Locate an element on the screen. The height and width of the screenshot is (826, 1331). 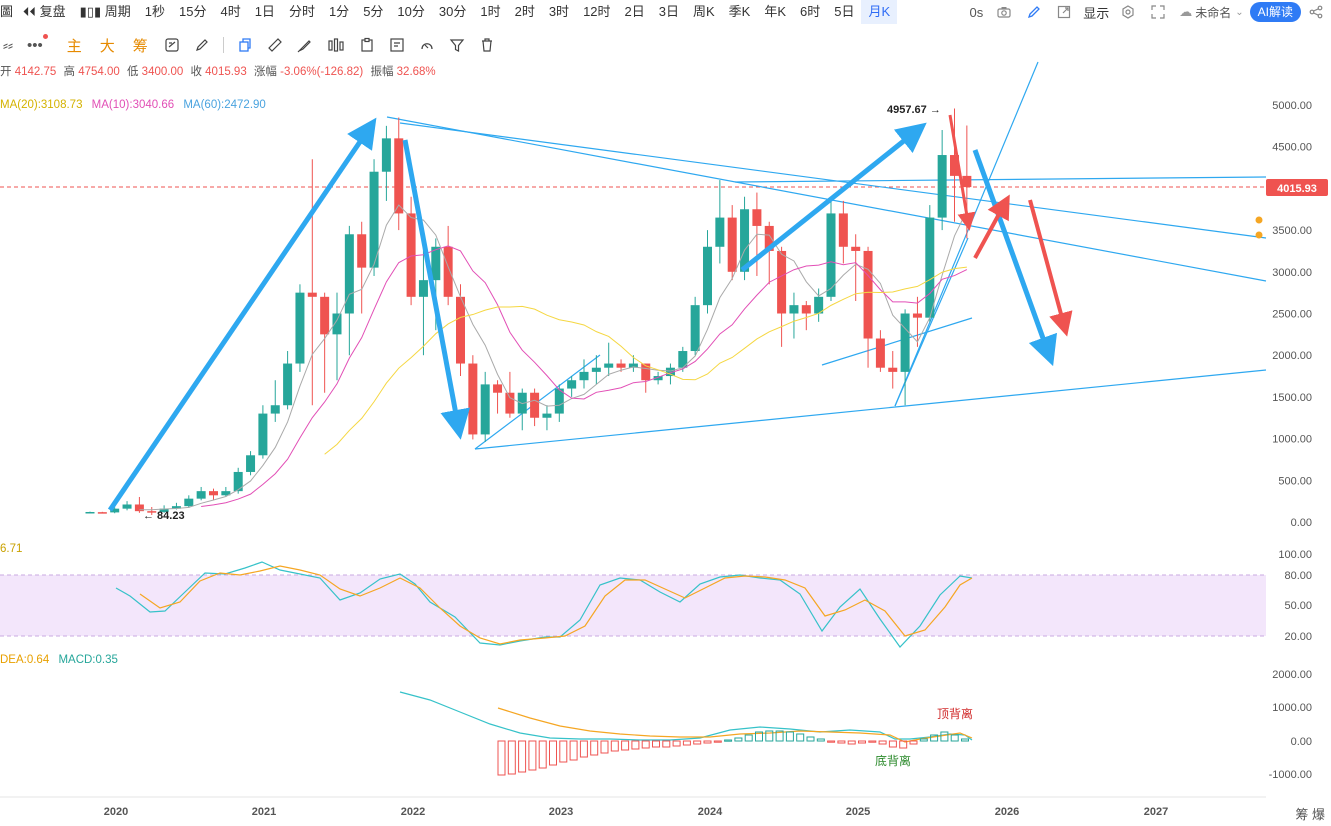
ruler-icon is located at coordinates (275, 45).